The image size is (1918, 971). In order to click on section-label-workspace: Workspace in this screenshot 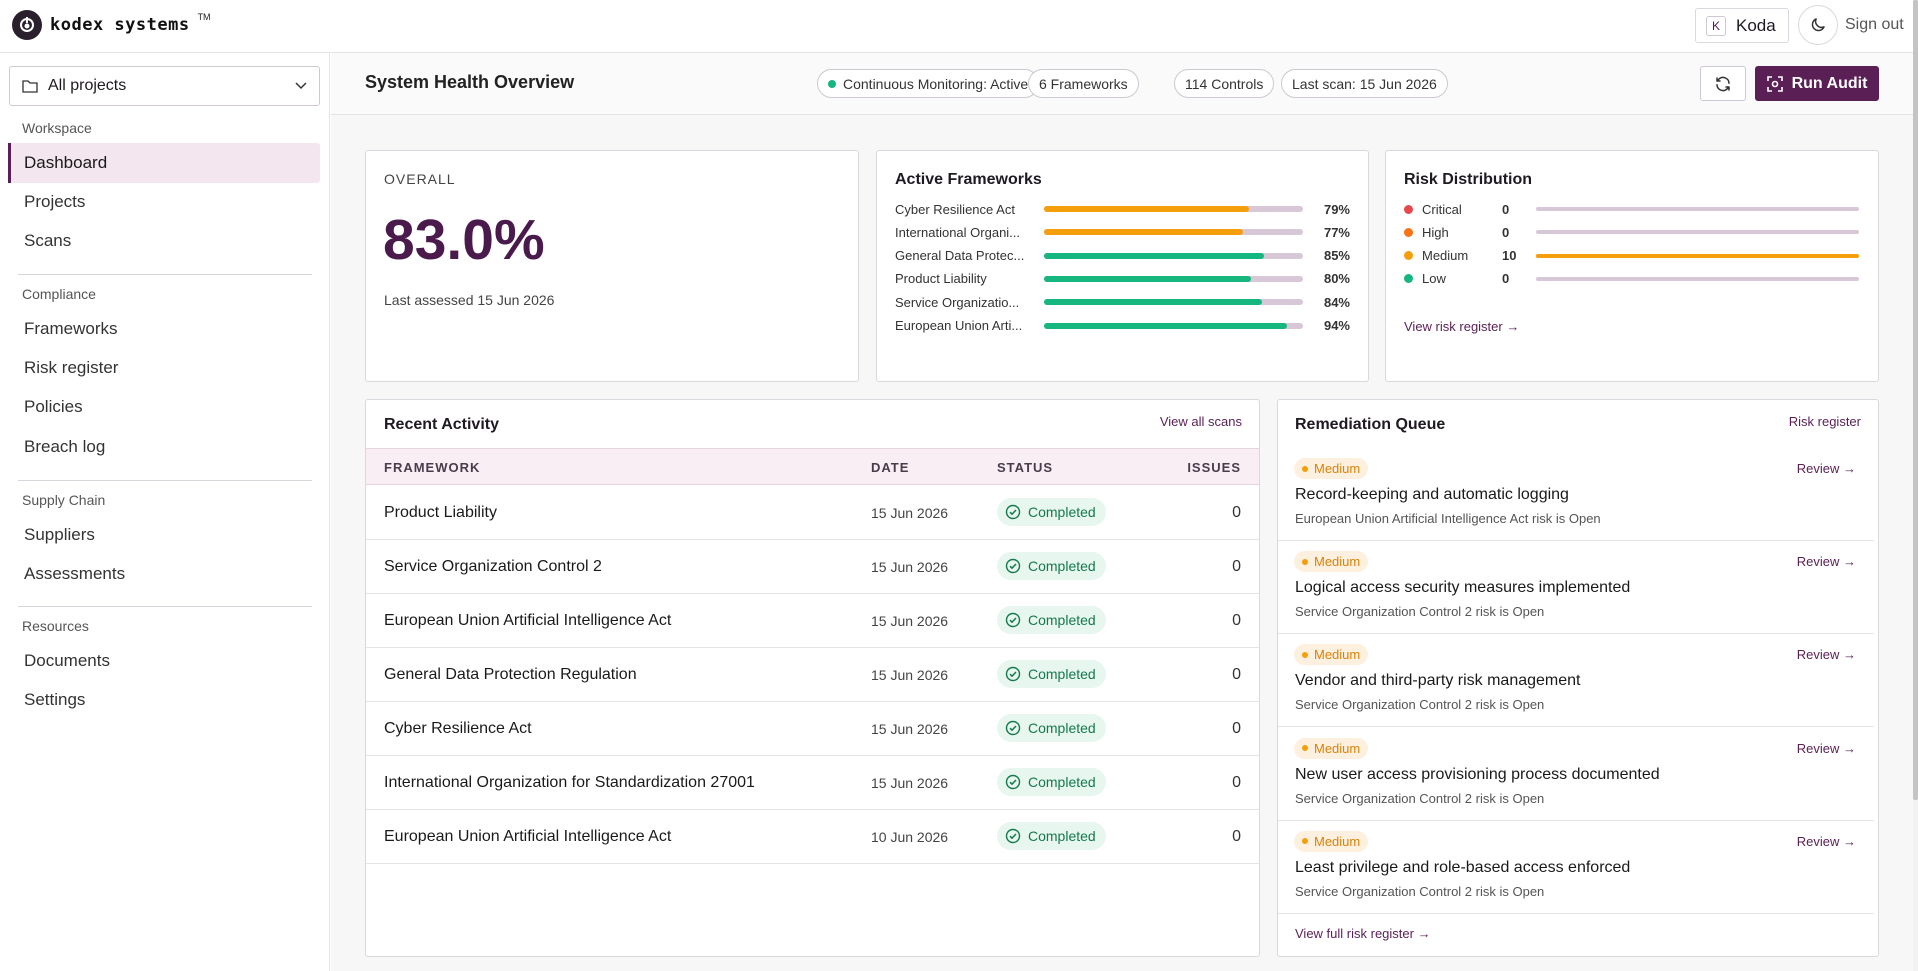, I will do `click(57, 128)`.